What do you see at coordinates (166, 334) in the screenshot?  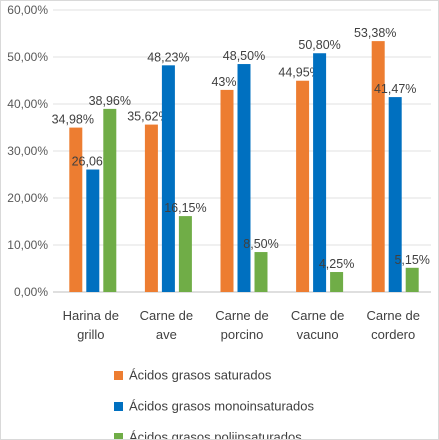 I see `x-tick-label: ave` at bounding box center [166, 334].